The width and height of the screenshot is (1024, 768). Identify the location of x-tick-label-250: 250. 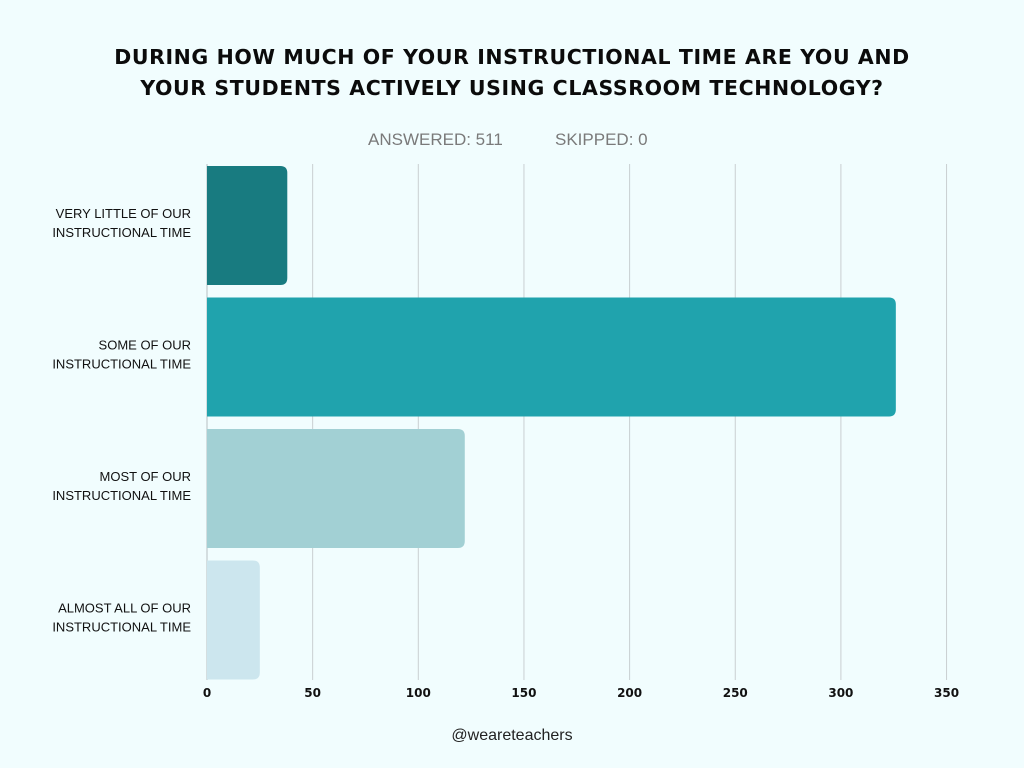
(735, 693).